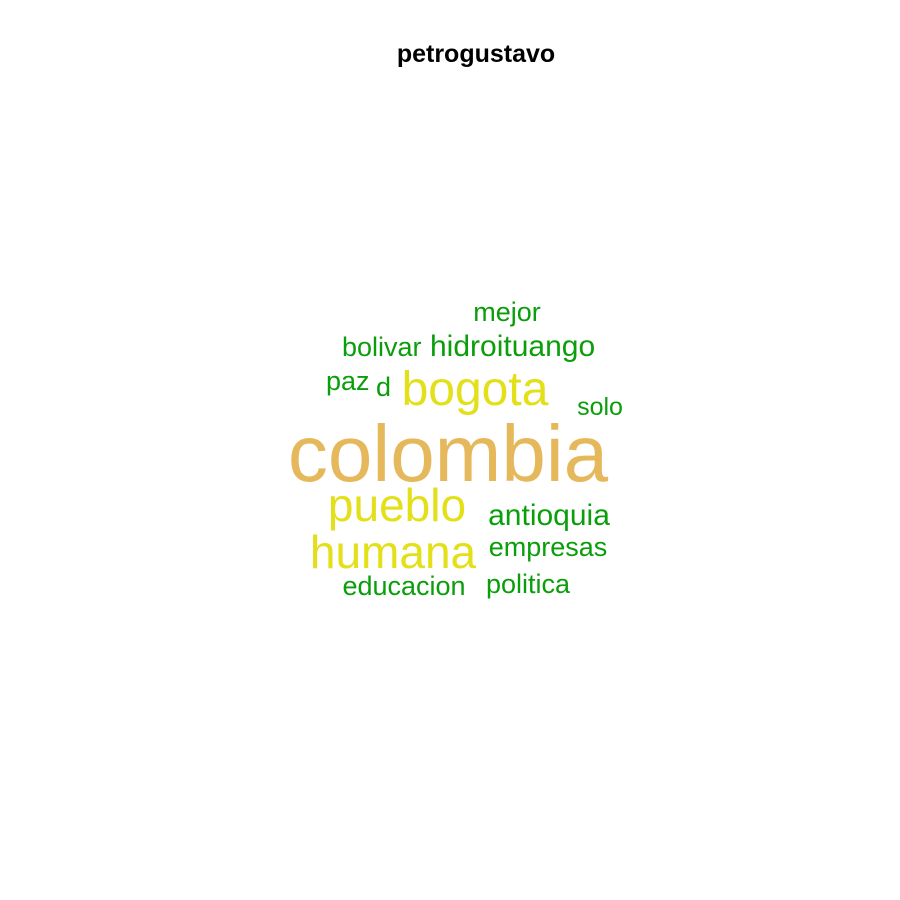  What do you see at coordinates (448, 453) in the screenshot?
I see `word-colombia: colombia` at bounding box center [448, 453].